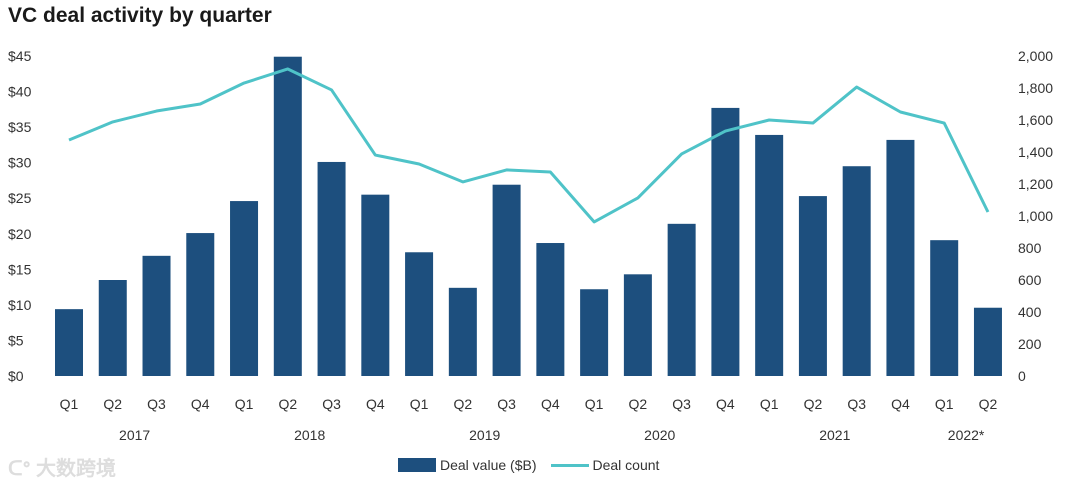 The width and height of the screenshot is (1068, 484). I want to click on legend: Deal value ($B) Deal count, so click(528, 465).